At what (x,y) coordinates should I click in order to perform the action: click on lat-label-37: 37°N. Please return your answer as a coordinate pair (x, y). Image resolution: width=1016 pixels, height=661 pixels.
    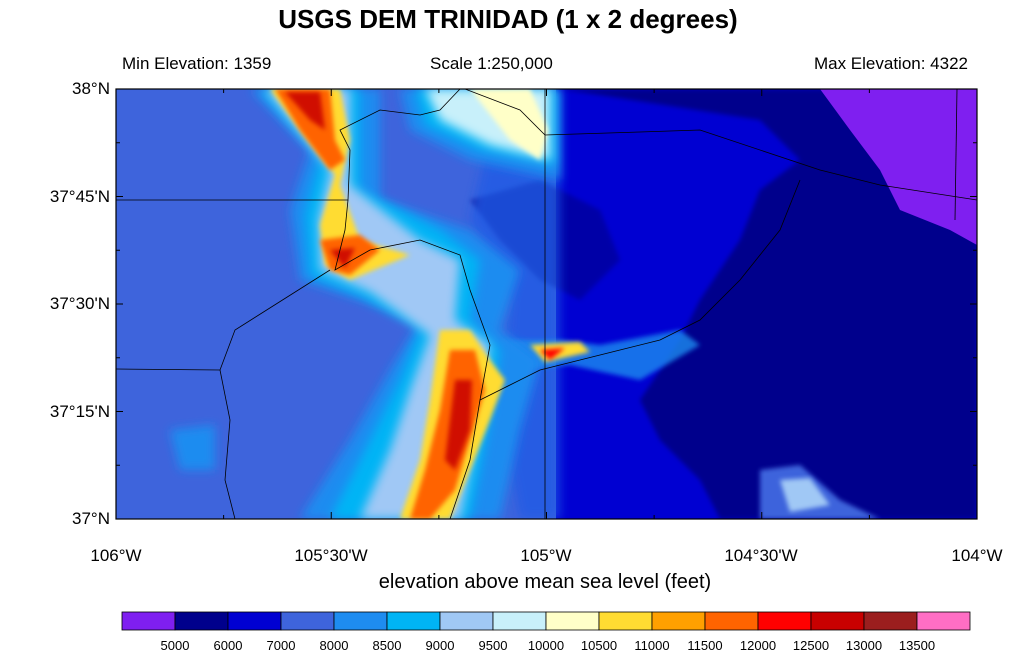
    Looking at the image, I should click on (91, 518).